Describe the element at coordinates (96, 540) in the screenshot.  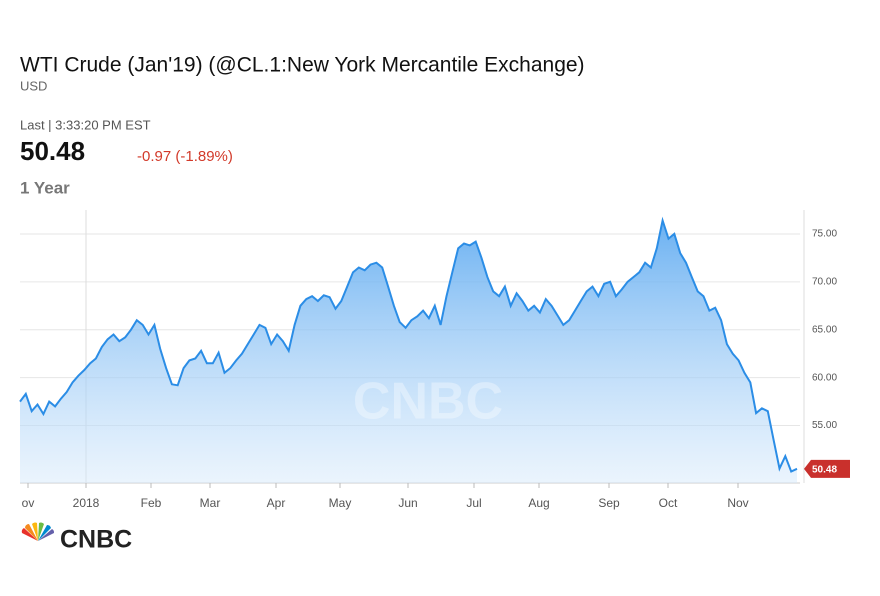
I see `logo-text: CNBC` at that location.